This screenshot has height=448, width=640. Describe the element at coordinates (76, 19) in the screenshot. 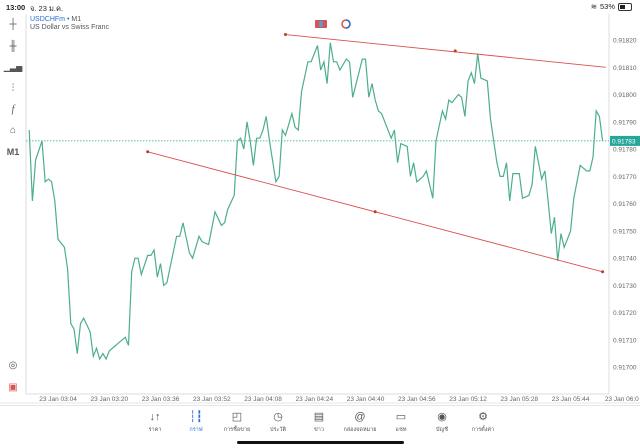

I see `symbol-timeframe: M1` at that location.